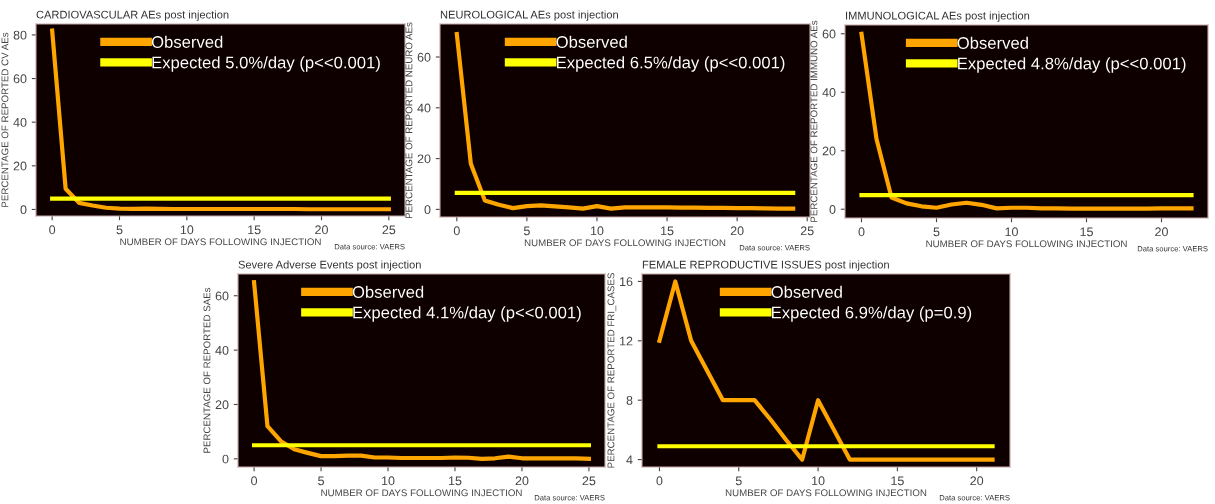 The image size is (1215, 504). What do you see at coordinates (629, 460) in the screenshot?
I see `y-tick-label: 4` at bounding box center [629, 460].